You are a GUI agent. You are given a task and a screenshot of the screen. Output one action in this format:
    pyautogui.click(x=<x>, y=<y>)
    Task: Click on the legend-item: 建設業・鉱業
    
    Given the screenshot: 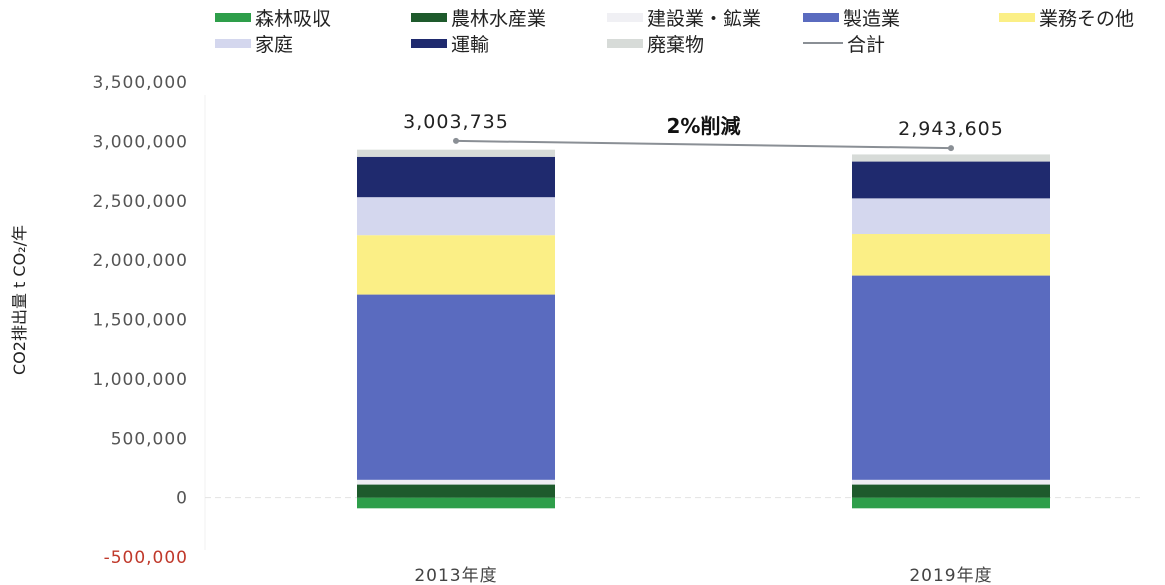 What is the action you would take?
    pyautogui.click(x=705, y=18)
    